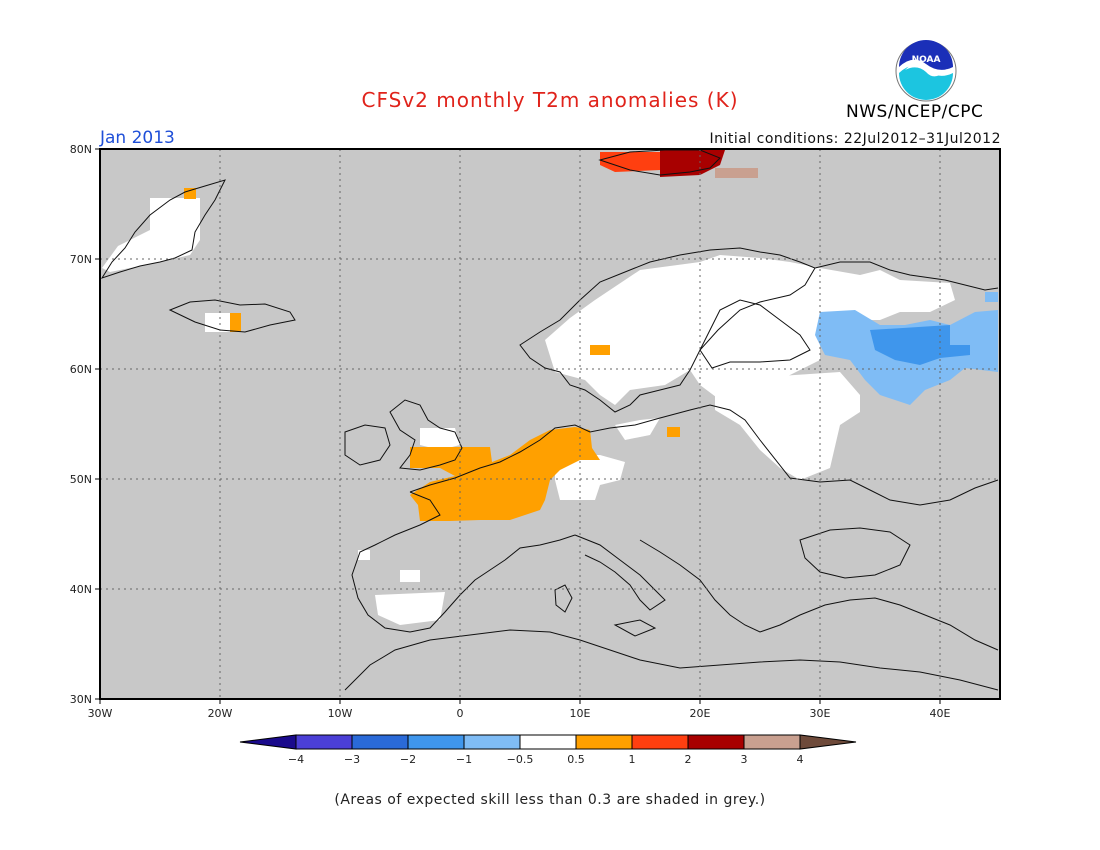 The width and height of the screenshot is (1100, 850). I want to click on svalbard-warm-regions, so click(679, 164).